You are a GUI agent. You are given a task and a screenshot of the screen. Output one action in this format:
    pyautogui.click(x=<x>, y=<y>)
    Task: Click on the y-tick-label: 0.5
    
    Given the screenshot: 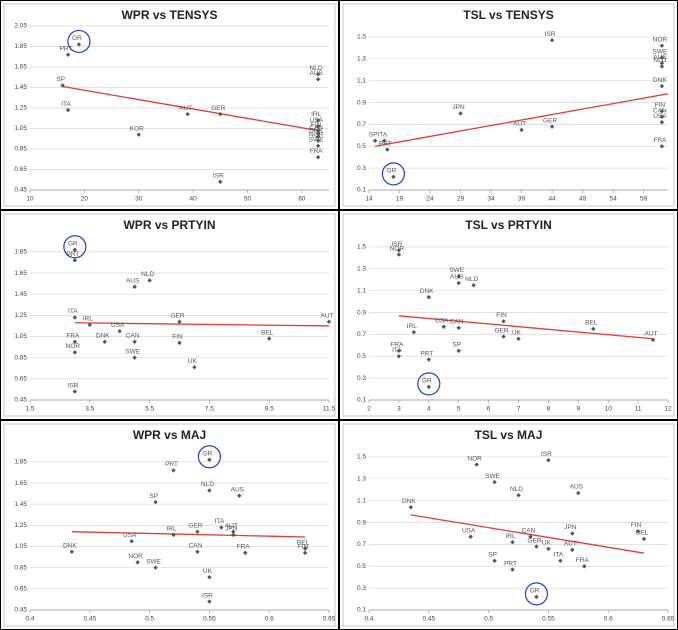 What is the action you would take?
    pyautogui.click(x=361, y=566)
    